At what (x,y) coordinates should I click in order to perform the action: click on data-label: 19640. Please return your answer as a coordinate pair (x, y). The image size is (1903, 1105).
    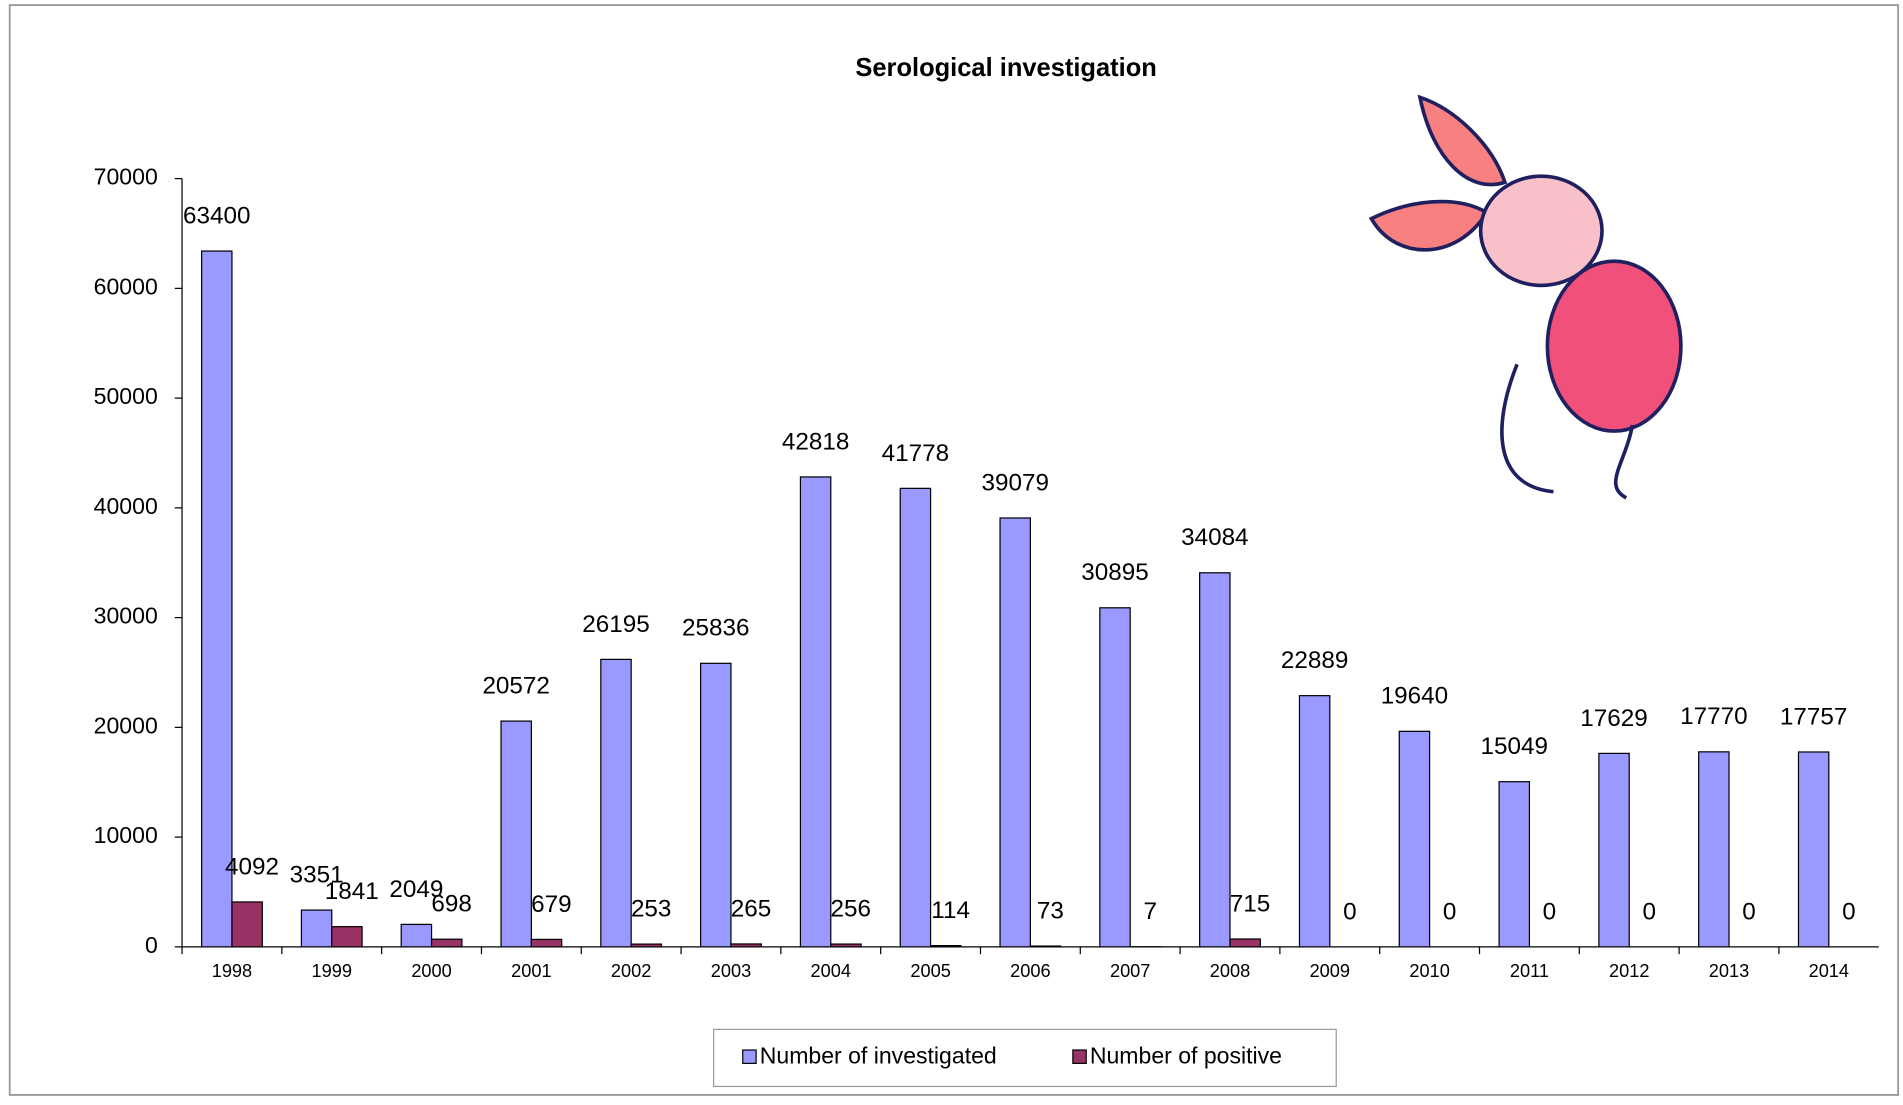
    Looking at the image, I should click on (1414, 696).